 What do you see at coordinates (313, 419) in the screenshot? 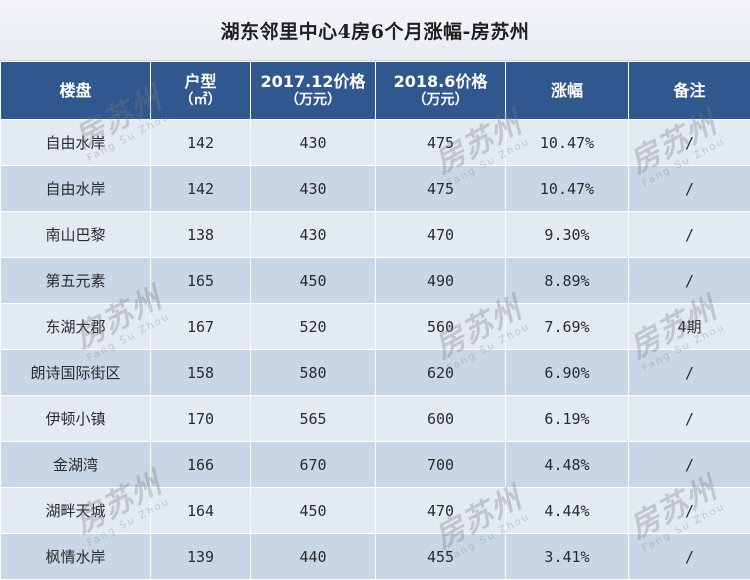
I see `cell-price-2017: 565` at bounding box center [313, 419].